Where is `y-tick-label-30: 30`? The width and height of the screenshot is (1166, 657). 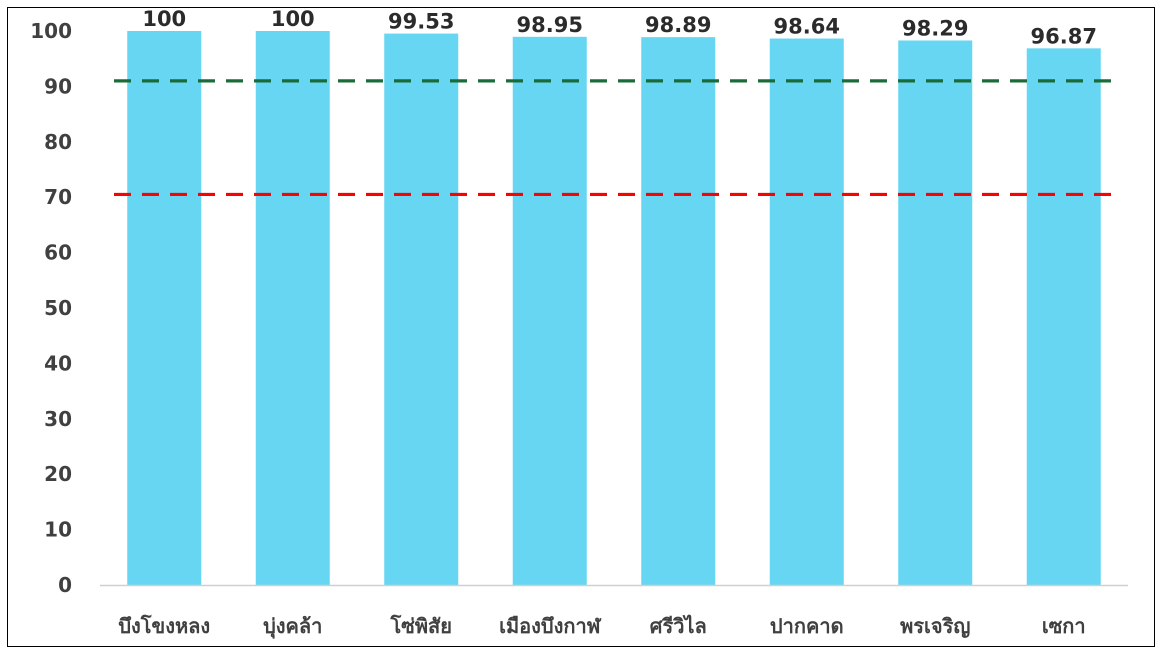 y-tick-label-30: 30 is located at coordinates (58, 419).